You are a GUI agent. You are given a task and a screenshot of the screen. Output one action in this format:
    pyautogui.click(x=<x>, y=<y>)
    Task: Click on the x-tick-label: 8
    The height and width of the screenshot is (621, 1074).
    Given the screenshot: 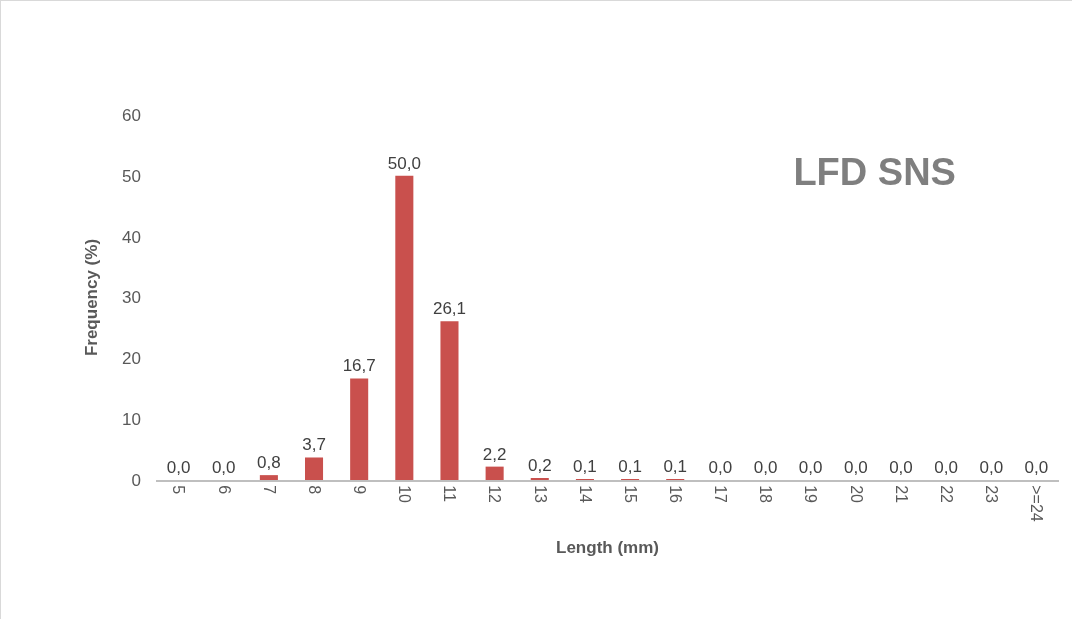 What is the action you would take?
    pyautogui.click(x=314, y=490)
    